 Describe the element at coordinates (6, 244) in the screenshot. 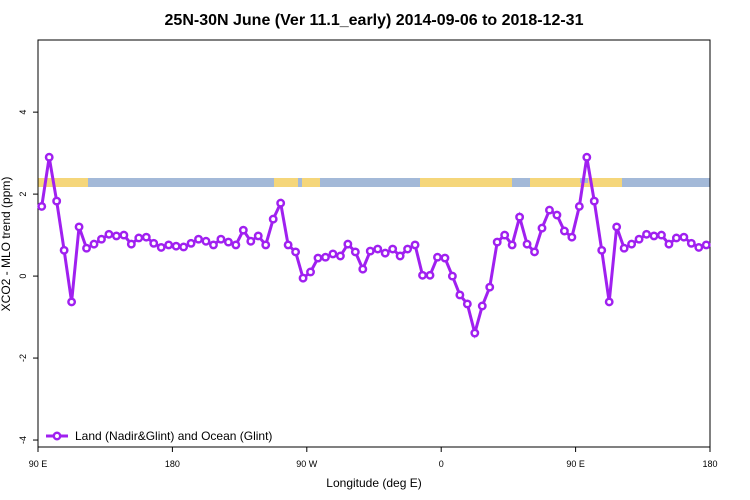

I see `y-axis-title: XCO2 - MLO trend (ppm)` at that location.